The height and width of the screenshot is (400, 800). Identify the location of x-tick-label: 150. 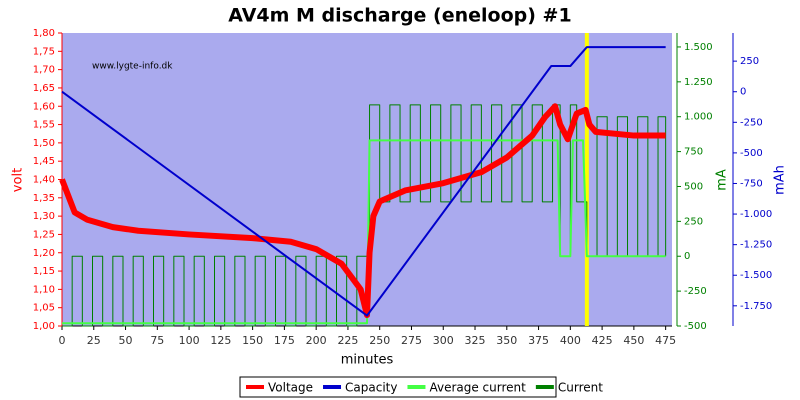
(252, 340).